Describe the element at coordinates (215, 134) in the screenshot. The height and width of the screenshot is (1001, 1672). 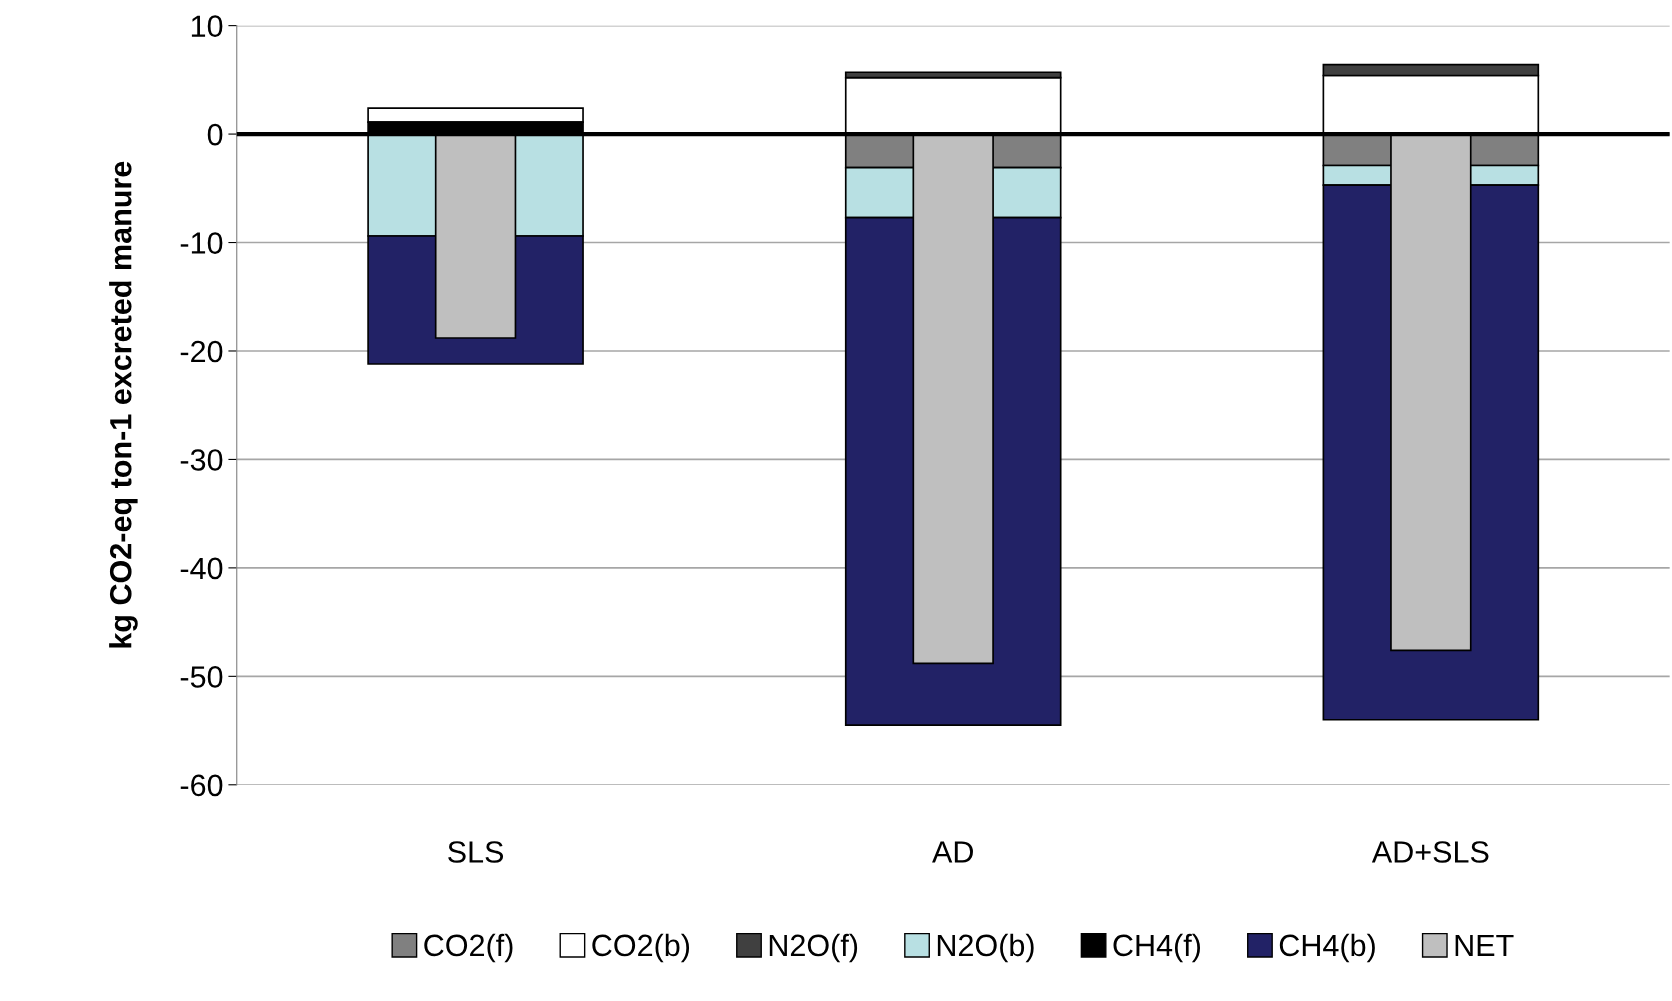
I see `y-tick-label: 0` at that location.